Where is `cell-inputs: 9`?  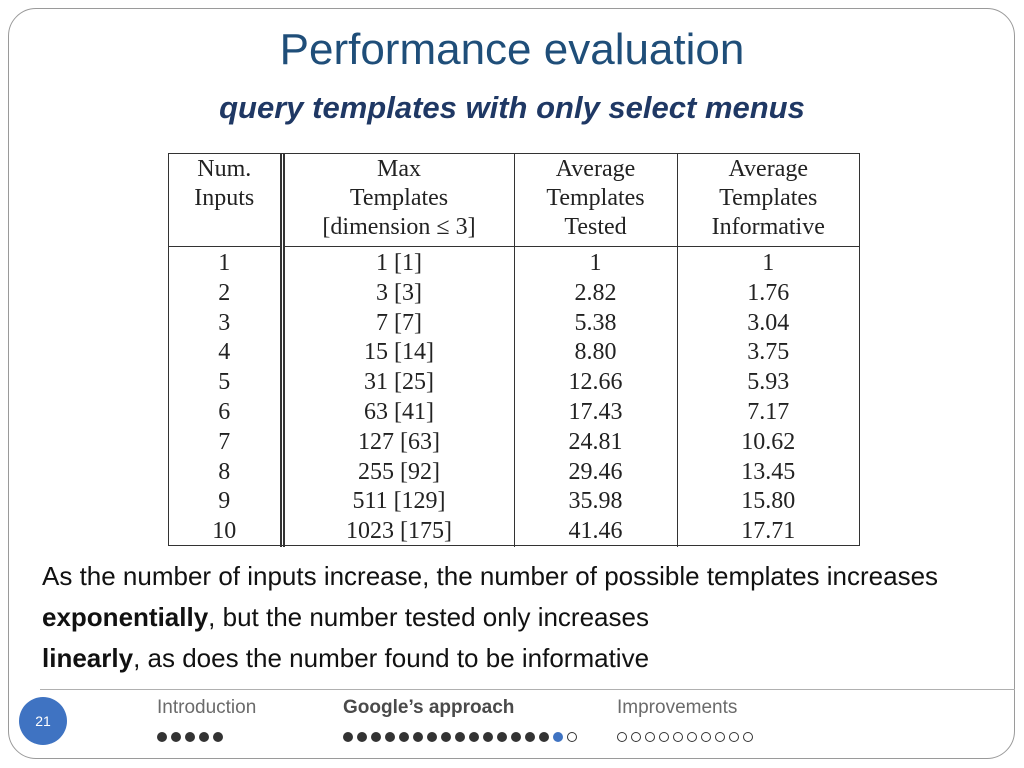 cell-inputs: 9 is located at coordinates (227, 502).